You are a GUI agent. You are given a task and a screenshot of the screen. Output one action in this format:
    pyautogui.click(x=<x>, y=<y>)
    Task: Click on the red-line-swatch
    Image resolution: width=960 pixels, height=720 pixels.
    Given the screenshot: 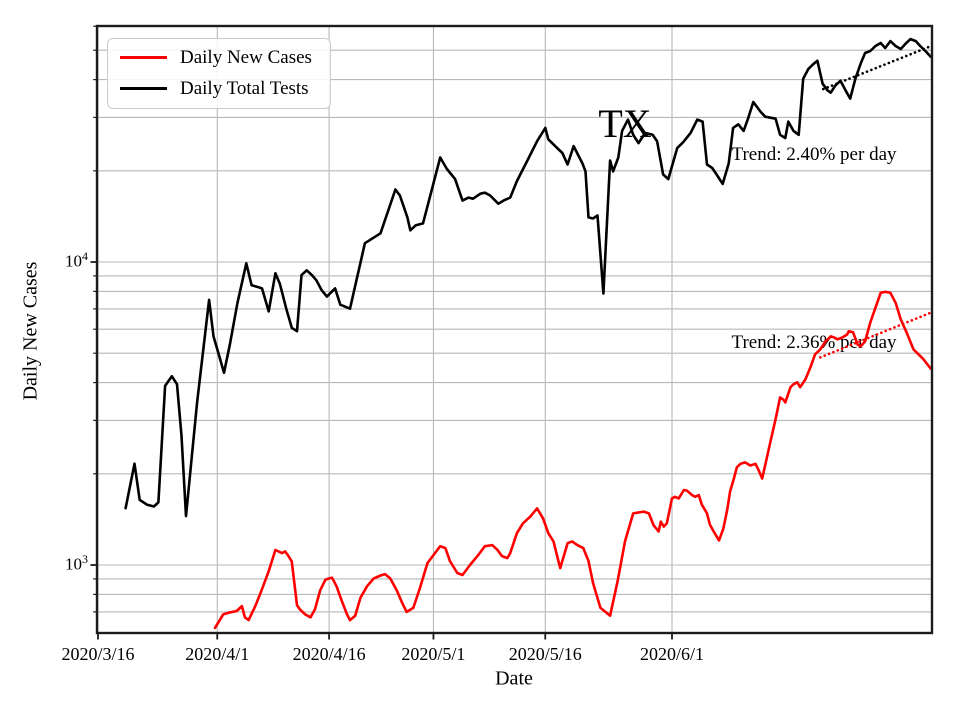 What is the action you would take?
    pyautogui.click(x=143, y=58)
    